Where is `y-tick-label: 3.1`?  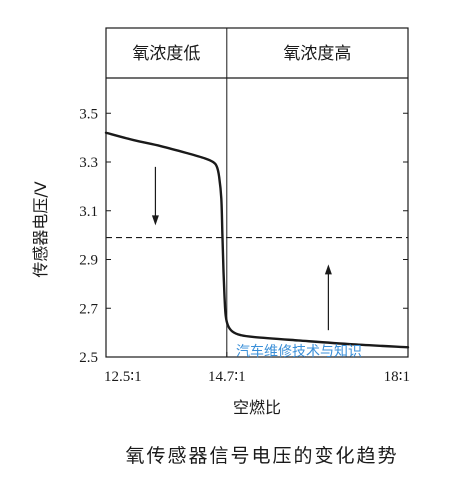 y-tick-label: 3.1 is located at coordinates (88, 212).